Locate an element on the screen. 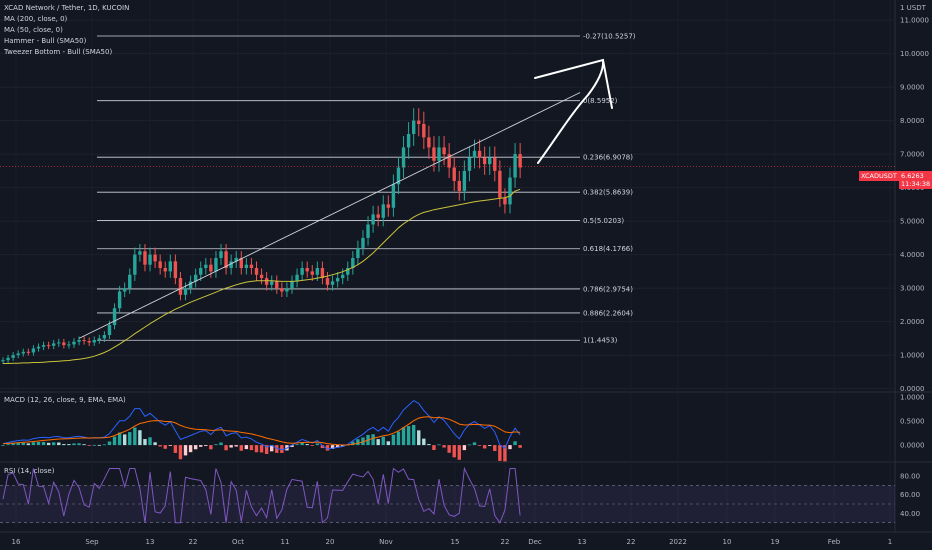  rsi-label: RSI (14, close) is located at coordinates (29, 471).